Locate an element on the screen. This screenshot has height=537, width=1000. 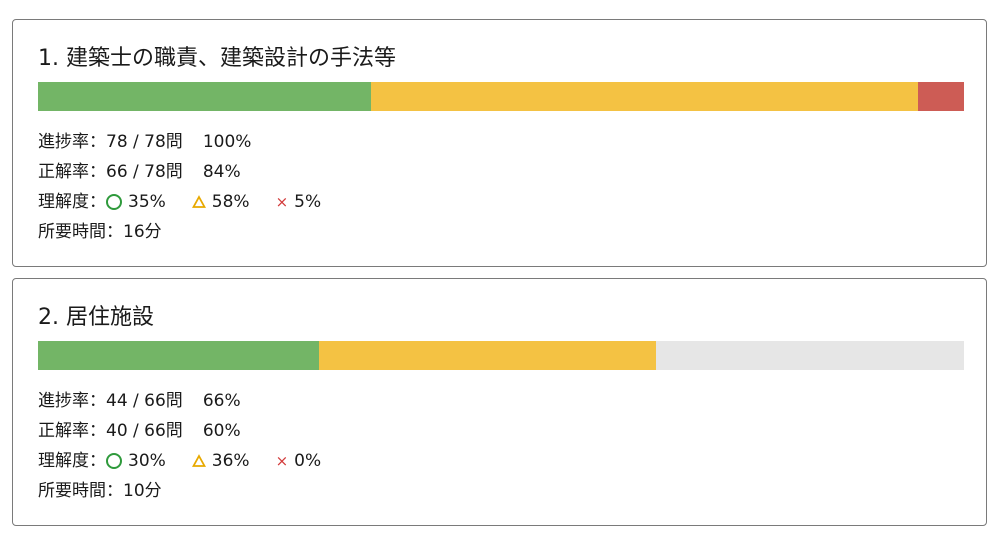
chapter-title: 2. 居住施設 is located at coordinates (96, 317).